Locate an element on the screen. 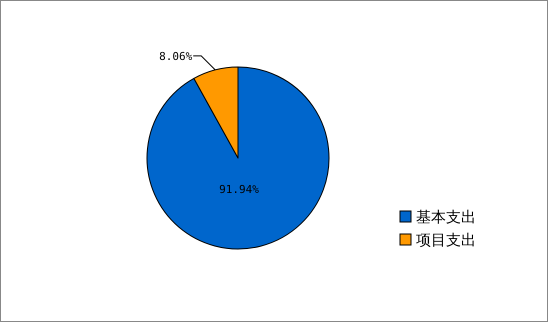  legend-label: 基本支出 is located at coordinates (446, 217).